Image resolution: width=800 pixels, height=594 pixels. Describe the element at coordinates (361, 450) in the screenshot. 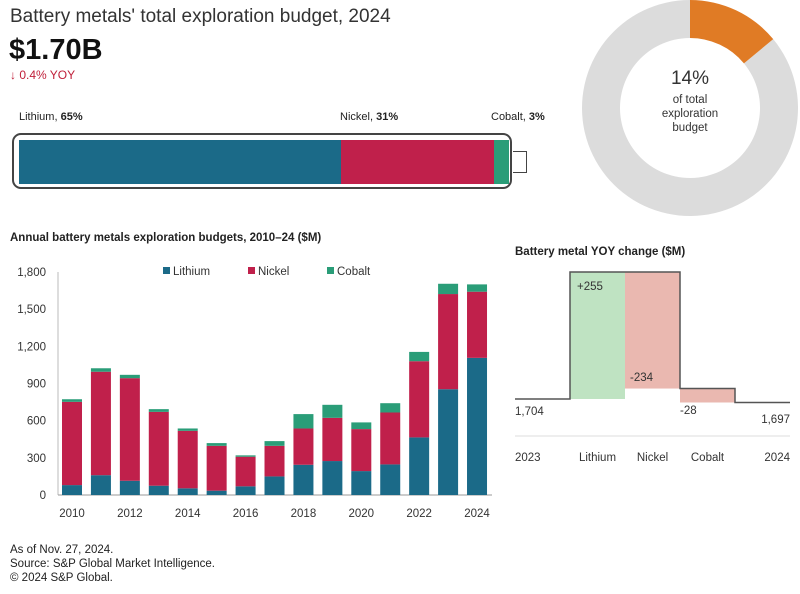

I see `bar-nickel-2020` at that location.